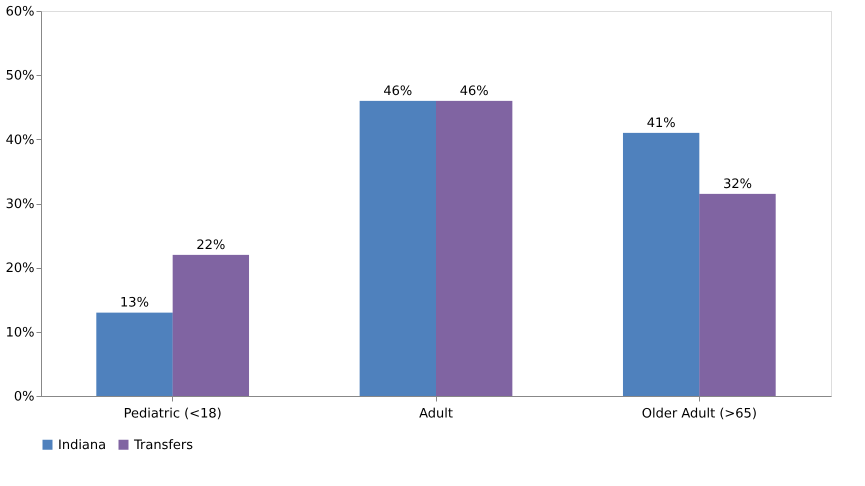 The width and height of the screenshot is (865, 486). I want to click on y-tick-label: 60%, so click(20, 12).